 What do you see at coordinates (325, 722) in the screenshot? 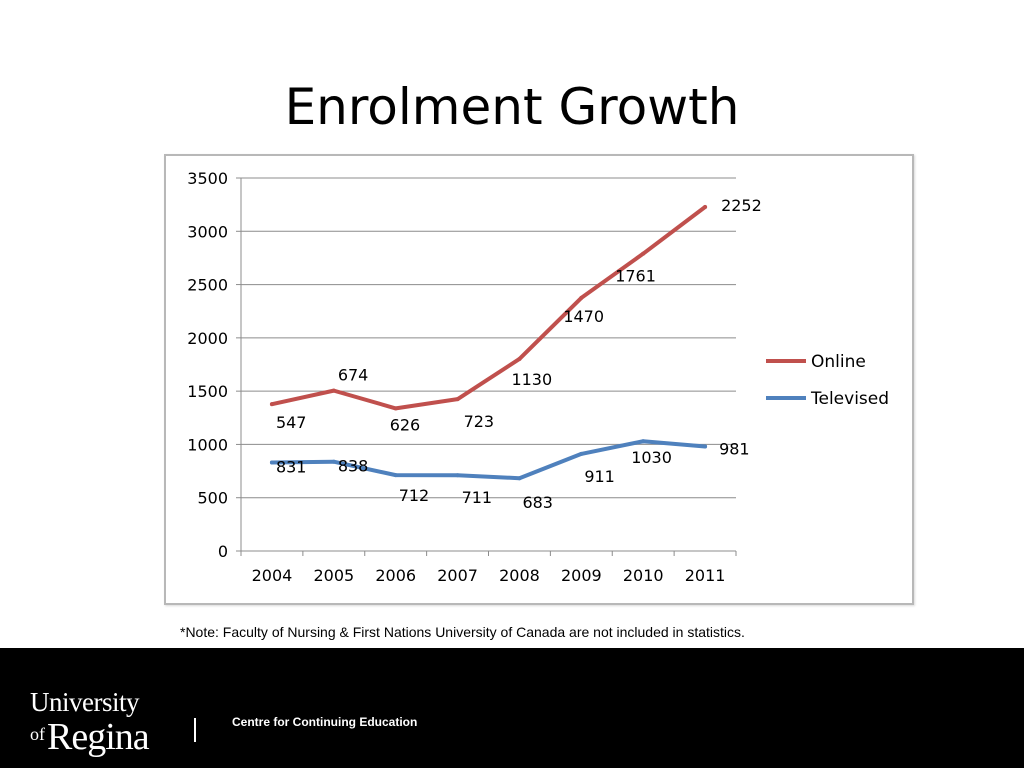
I see `department-name: Centre for Continuing Education` at bounding box center [325, 722].